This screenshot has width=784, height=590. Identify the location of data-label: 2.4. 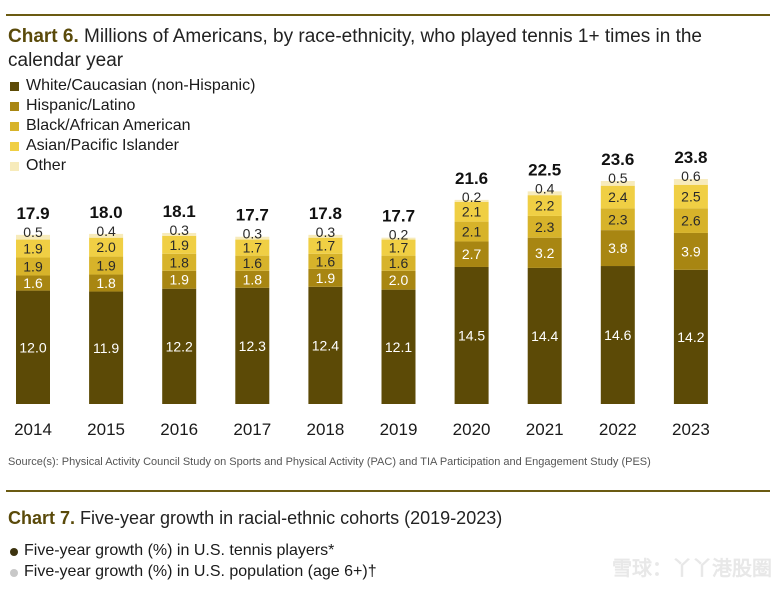
(618, 197).